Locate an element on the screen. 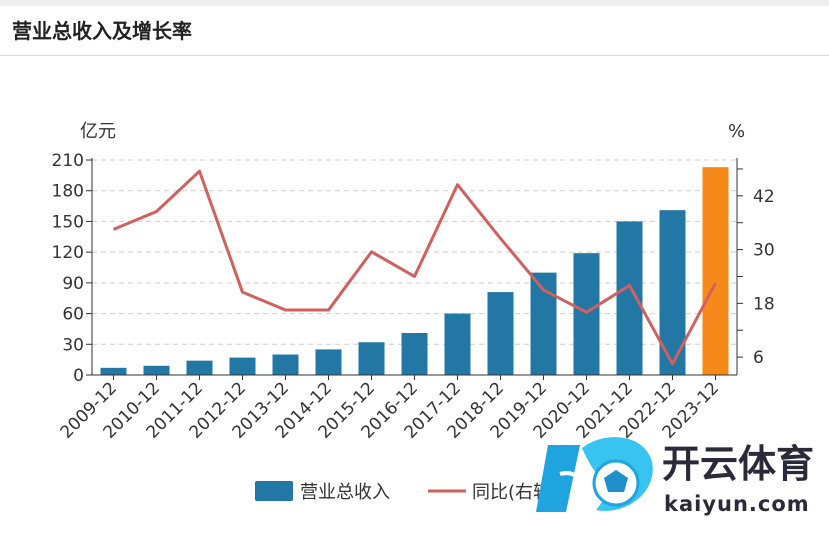  kaiyun-logo-icon is located at coordinates (594, 474).